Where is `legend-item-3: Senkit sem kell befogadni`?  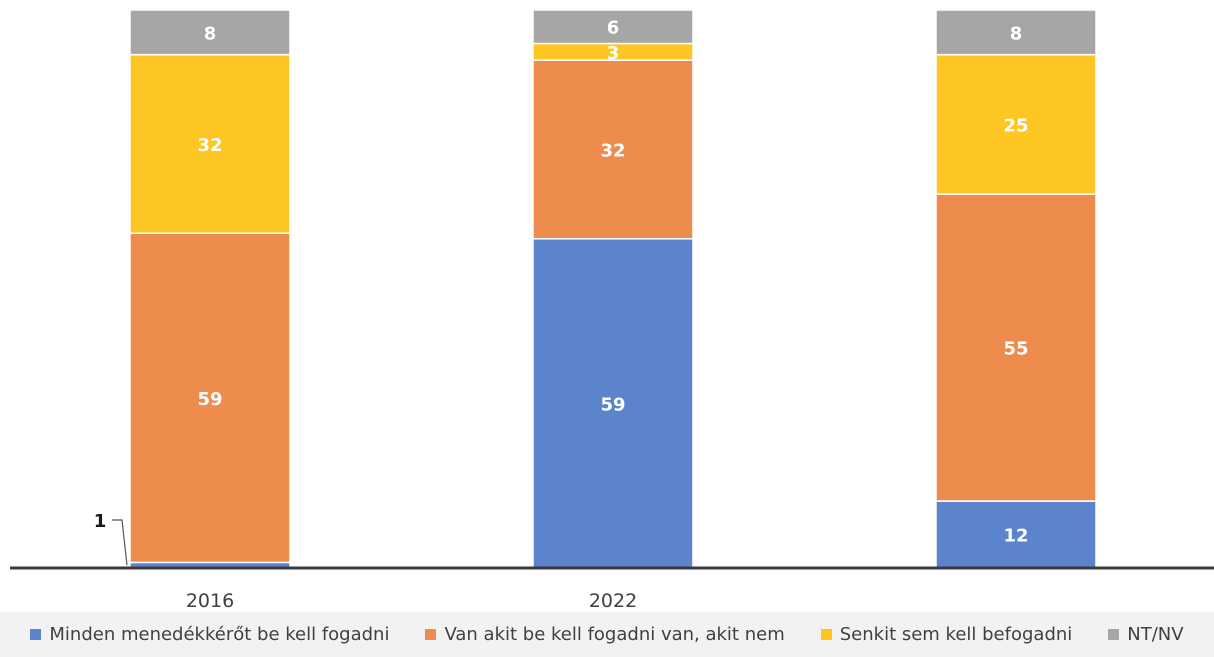
legend-item-3: Senkit sem kell befogadni is located at coordinates (946, 634).